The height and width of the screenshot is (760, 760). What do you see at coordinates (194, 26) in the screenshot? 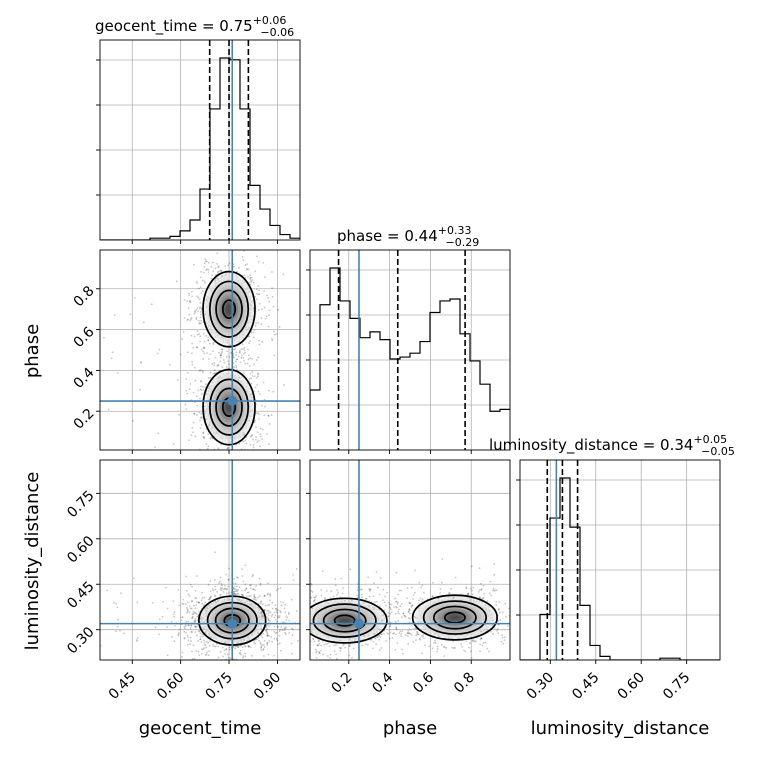
I see `title-geocent-time: geocent_time = 0.75+0.06 −0.06` at bounding box center [194, 26].